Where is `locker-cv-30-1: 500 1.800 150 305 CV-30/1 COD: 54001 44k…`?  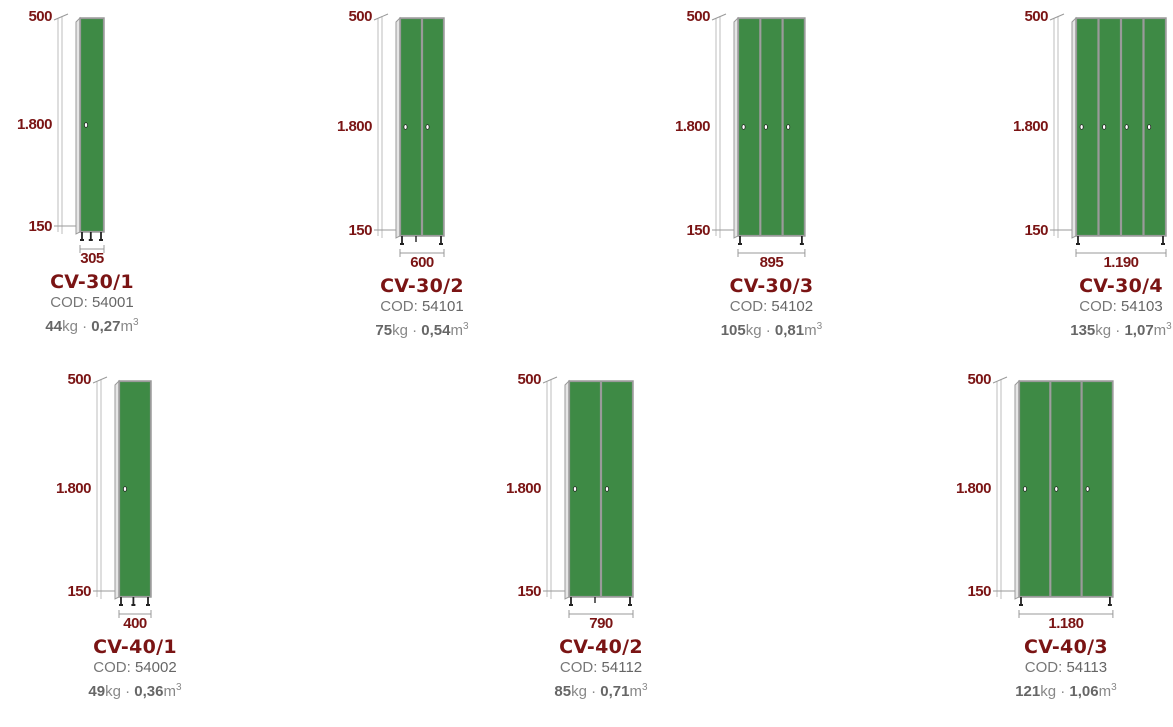 locker-cv-30-1: 500 1.800 150 305 CV-30/1 COD: 54001 44k… is located at coordinates (100, 180).